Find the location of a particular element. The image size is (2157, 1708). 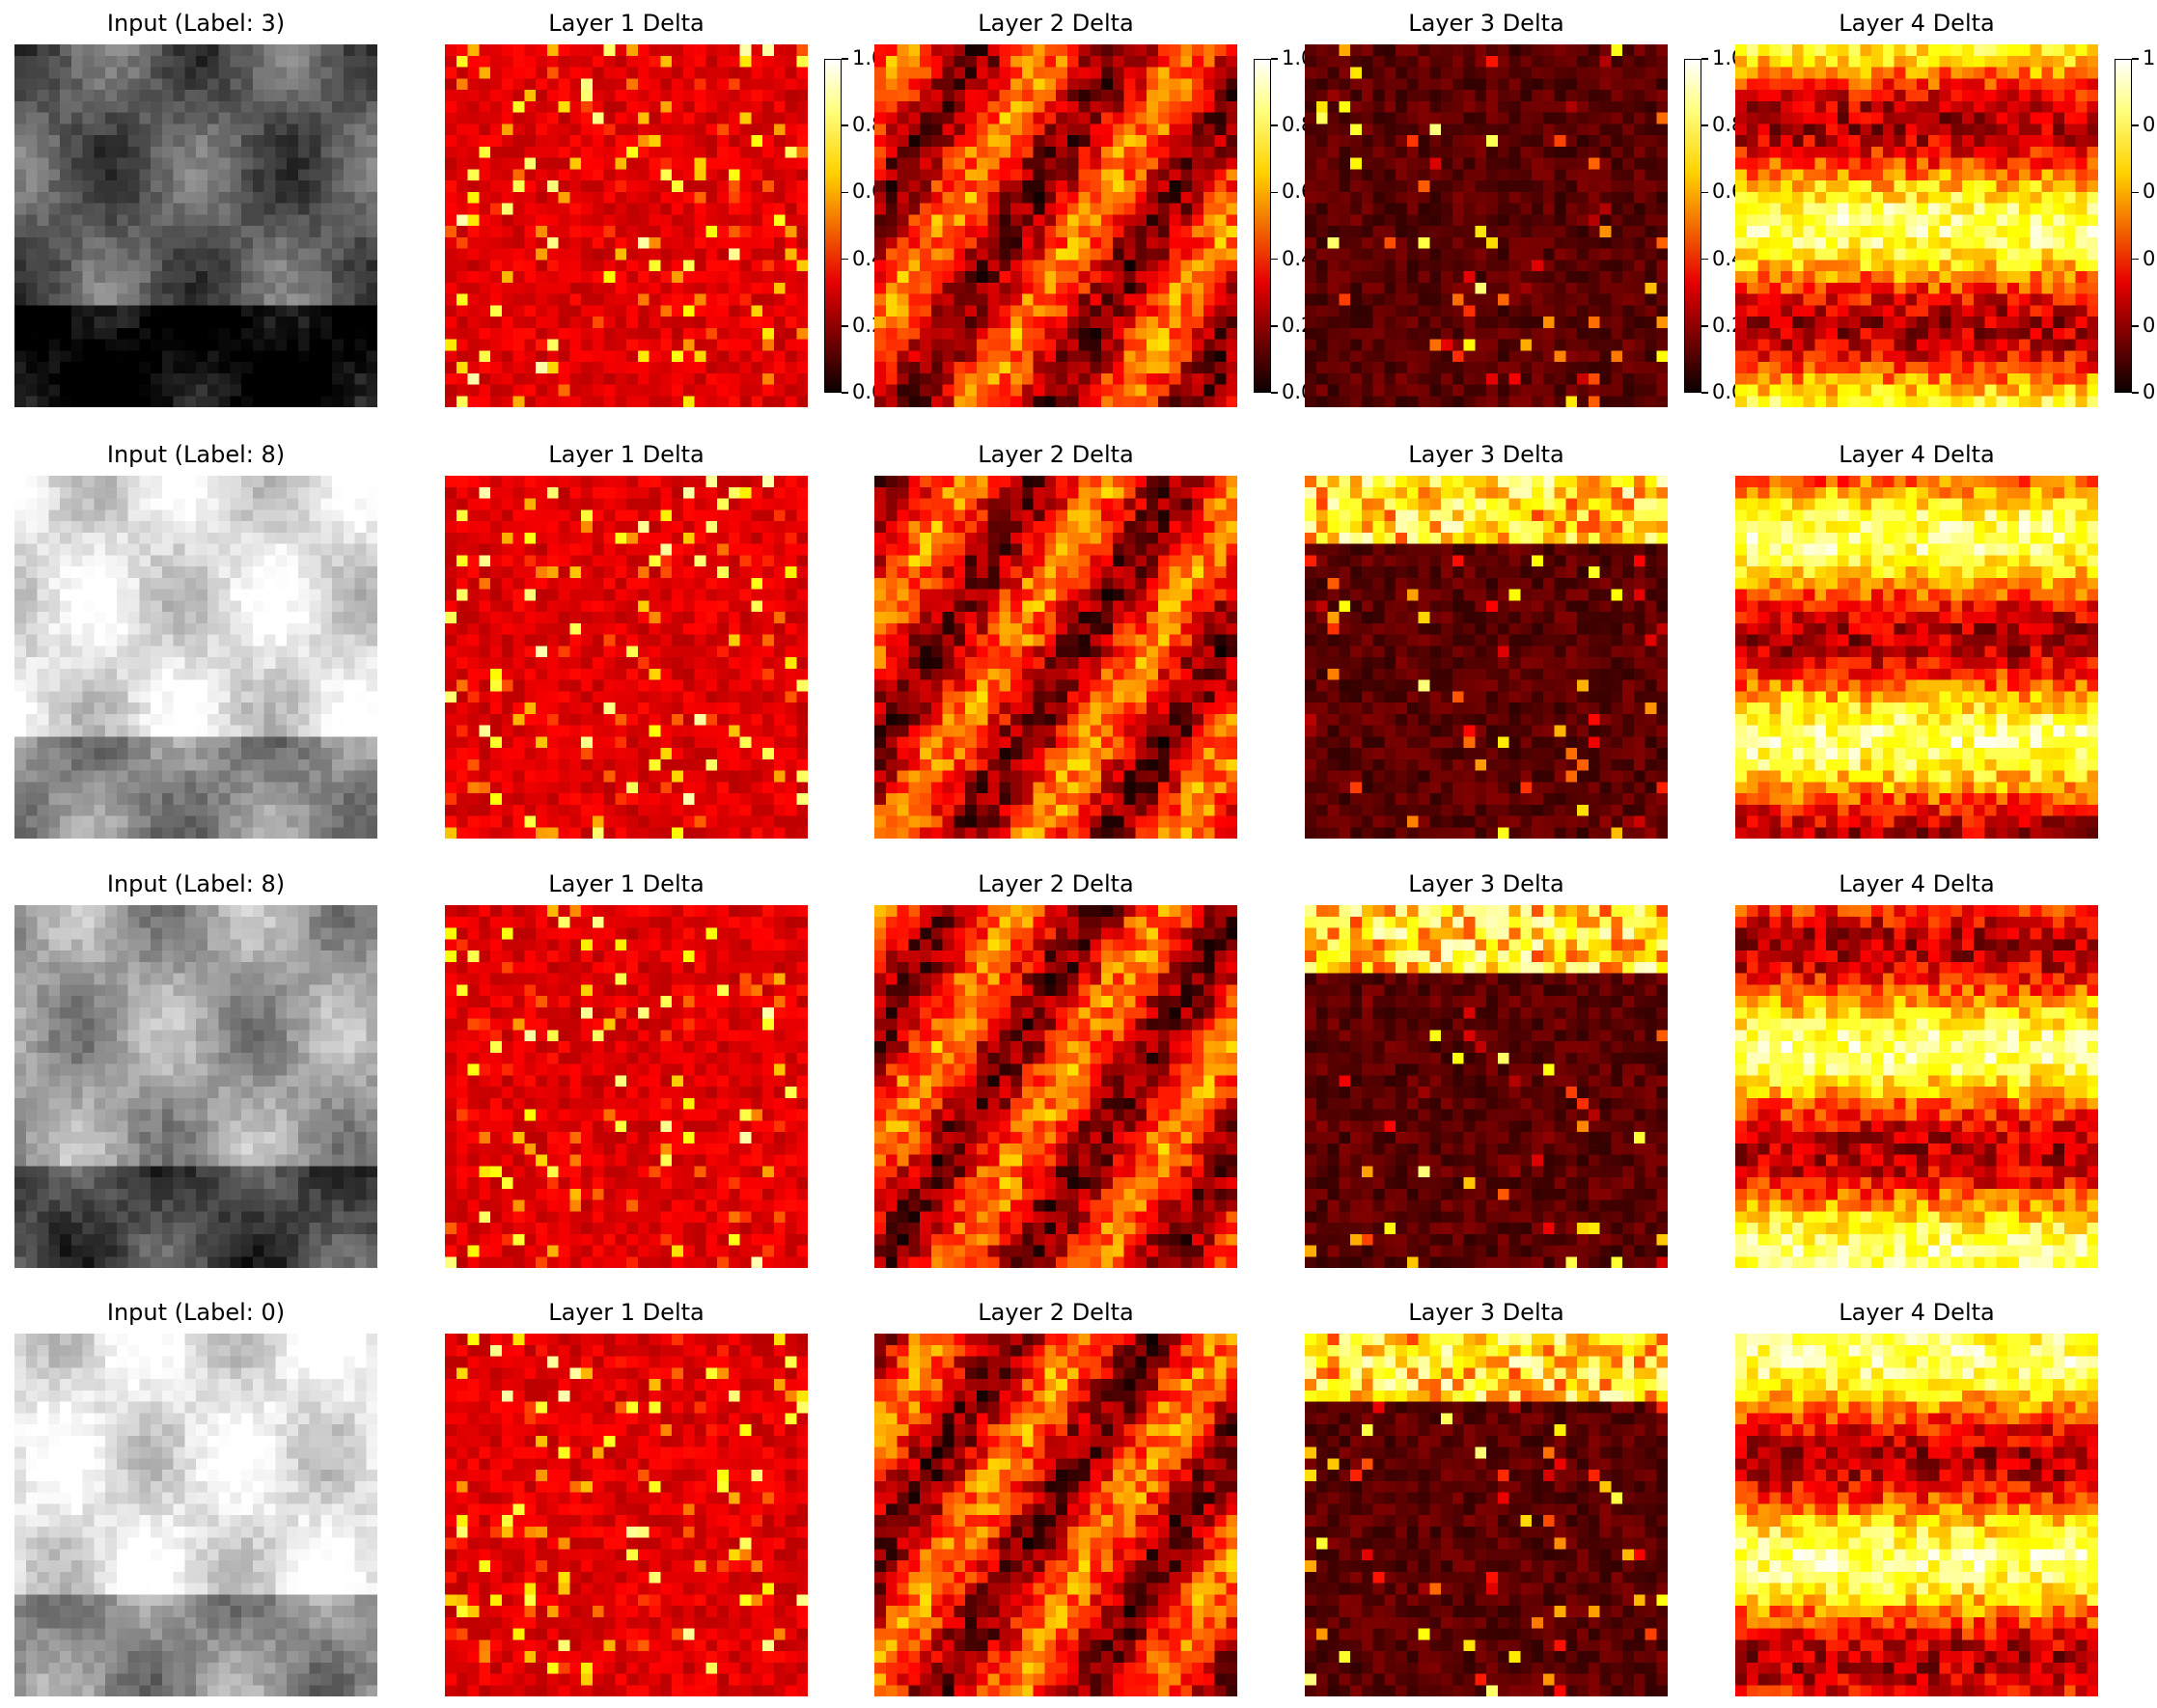

colorbar-tick-label: 0.2 is located at coordinates (2150, 325).